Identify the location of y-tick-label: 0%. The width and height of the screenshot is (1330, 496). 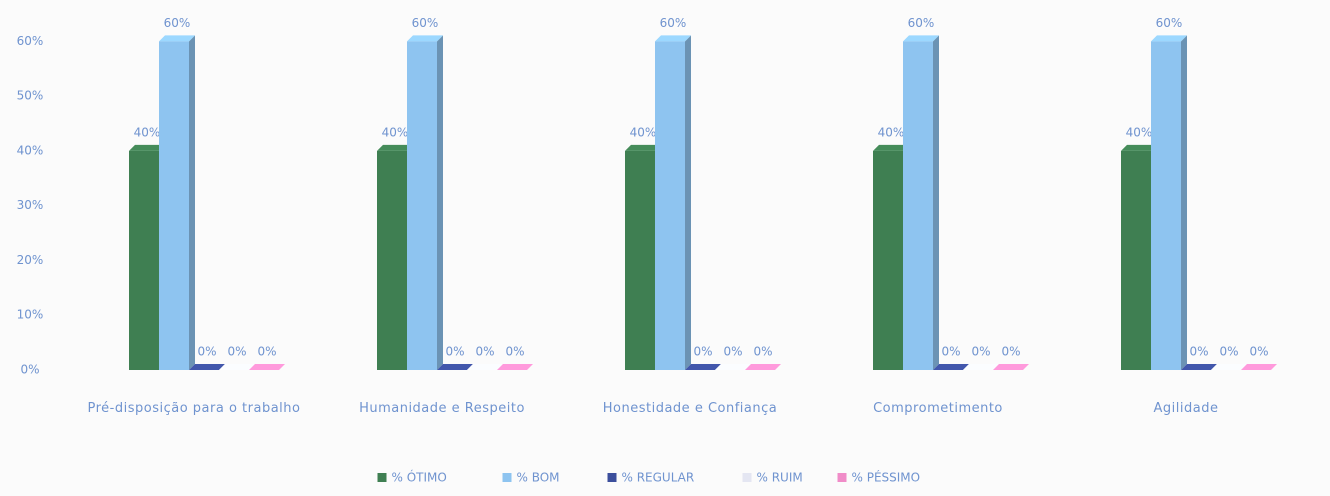
(29, 370).